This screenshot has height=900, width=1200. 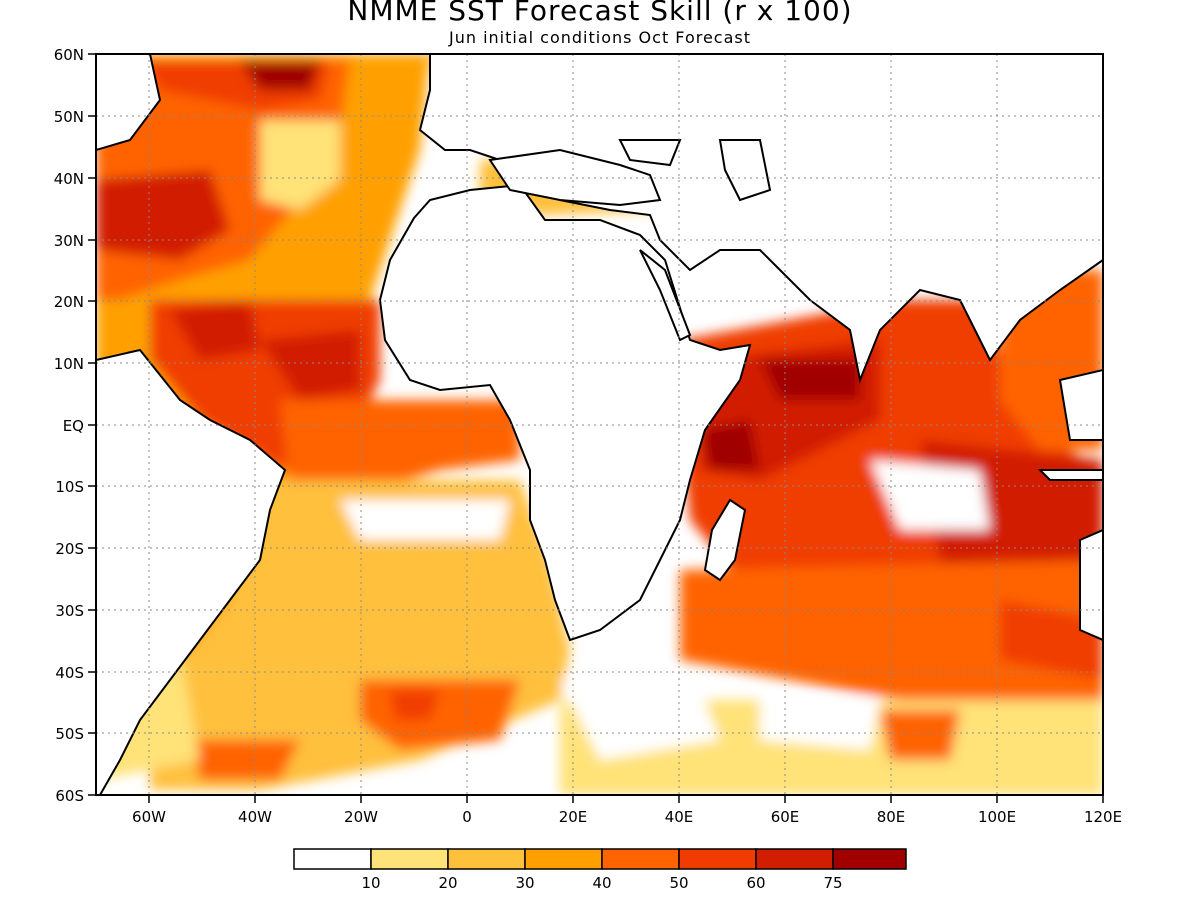 What do you see at coordinates (69, 487) in the screenshot?
I see `lat-label: 10S` at bounding box center [69, 487].